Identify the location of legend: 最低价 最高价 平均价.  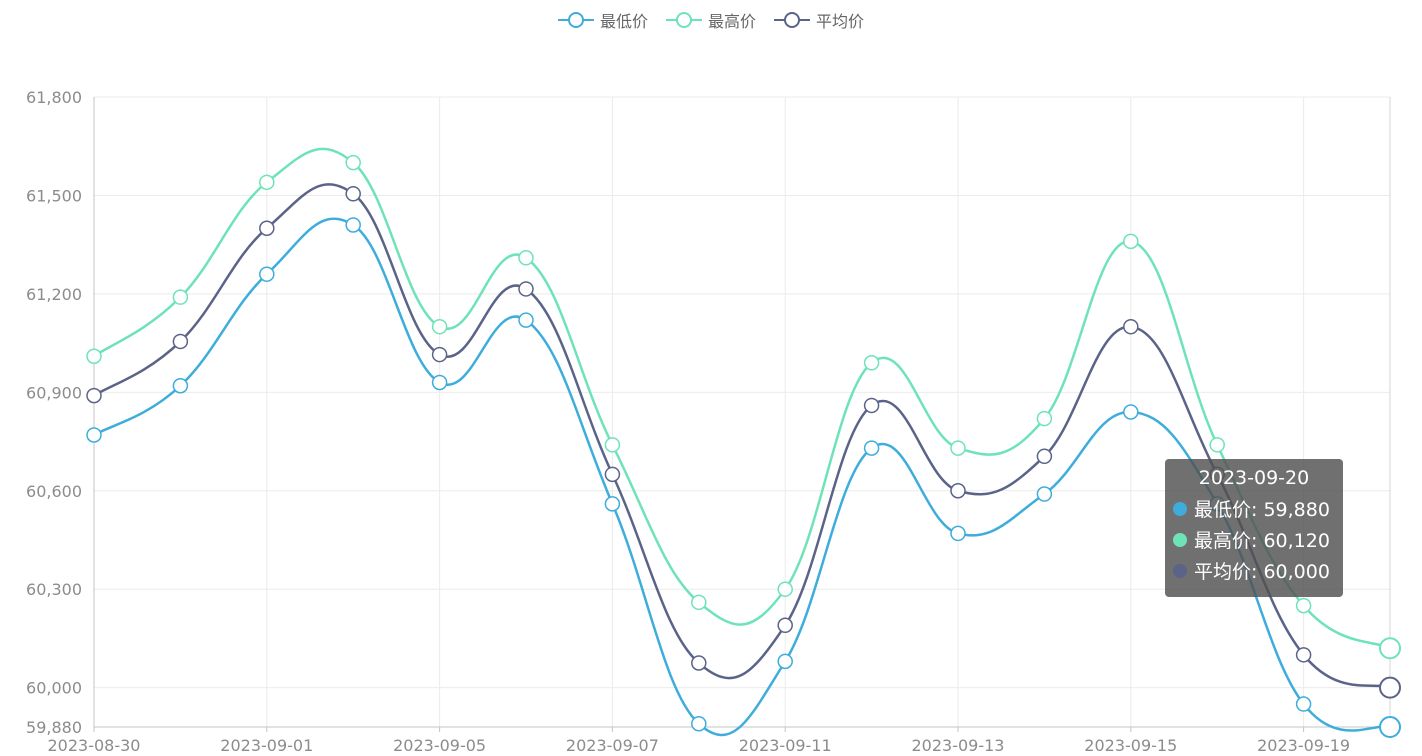
(711, 20).